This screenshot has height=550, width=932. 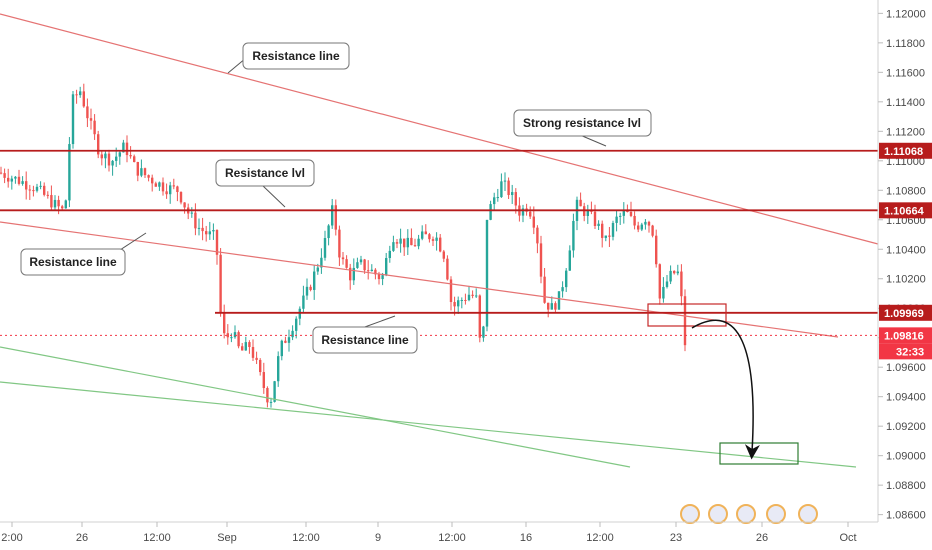 I want to click on y-tick-label: 1.11600, so click(x=905, y=73).